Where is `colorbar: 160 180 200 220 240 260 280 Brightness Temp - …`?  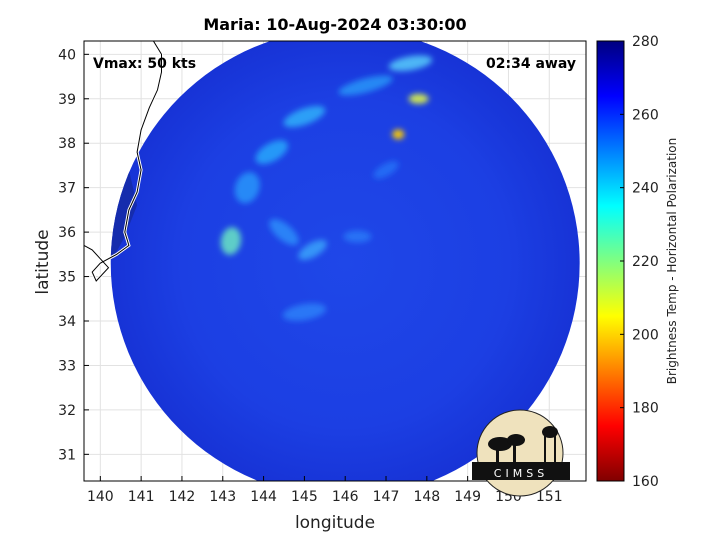 colorbar: 160 180 200 220 240 260 280 Brightness Temp - … is located at coordinates (637, 262).